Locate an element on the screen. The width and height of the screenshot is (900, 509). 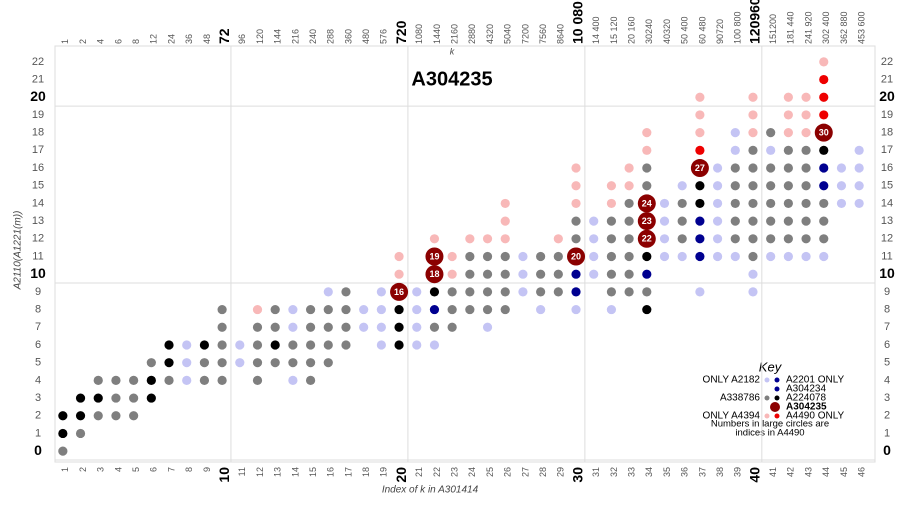
top-tick-label: 100 800 is located at coordinates (738, 27).